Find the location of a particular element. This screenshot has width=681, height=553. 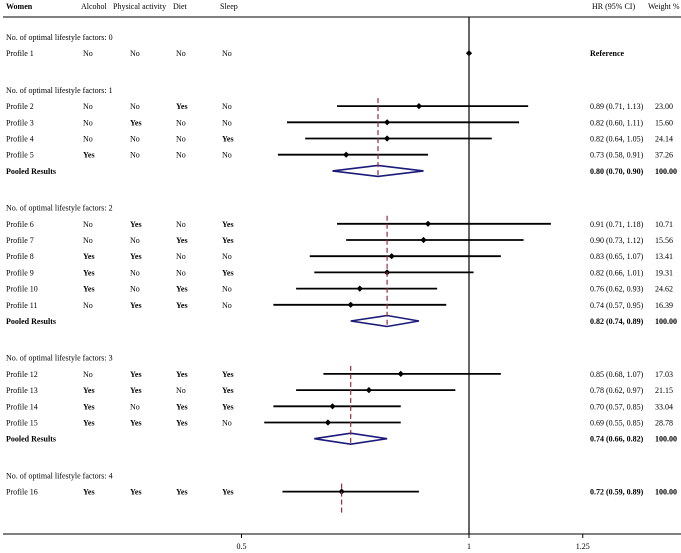

pooled-hr-text: 0.82 (0.74, 0.89) is located at coordinates (617, 321).